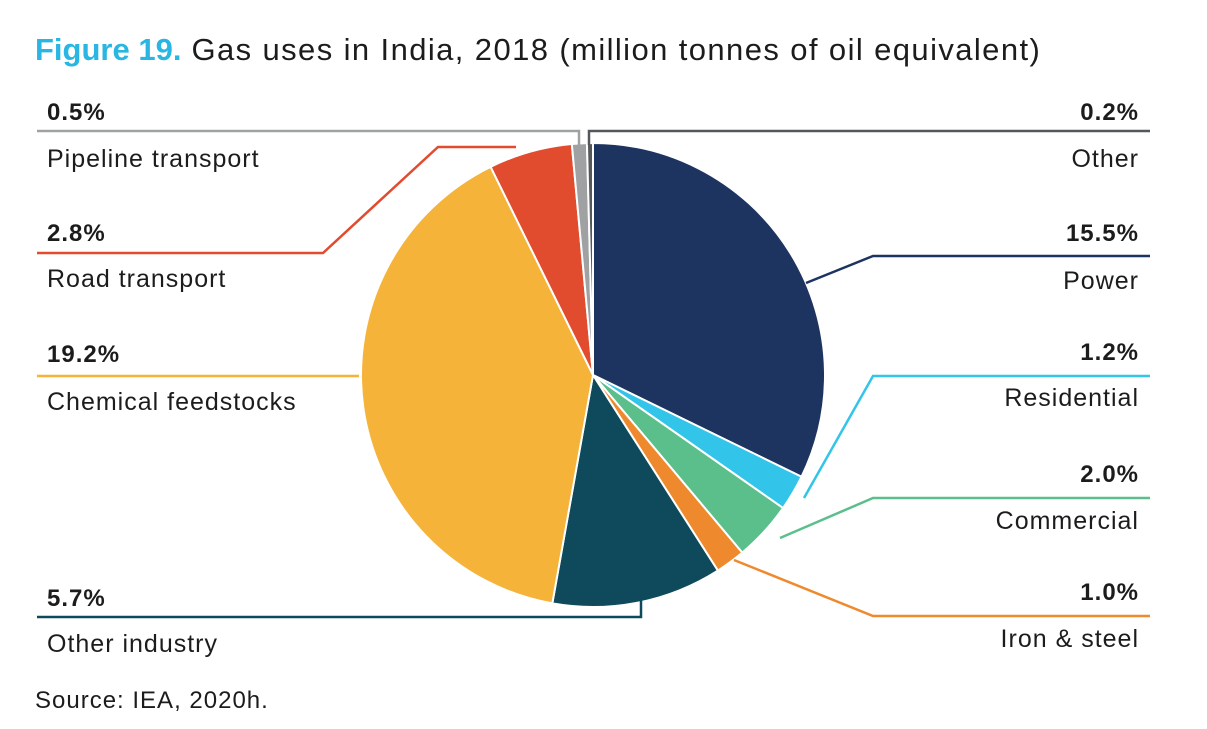  Describe the element at coordinates (635, 491) in the screenshot. I see `pie-slice-other-industry` at that location.